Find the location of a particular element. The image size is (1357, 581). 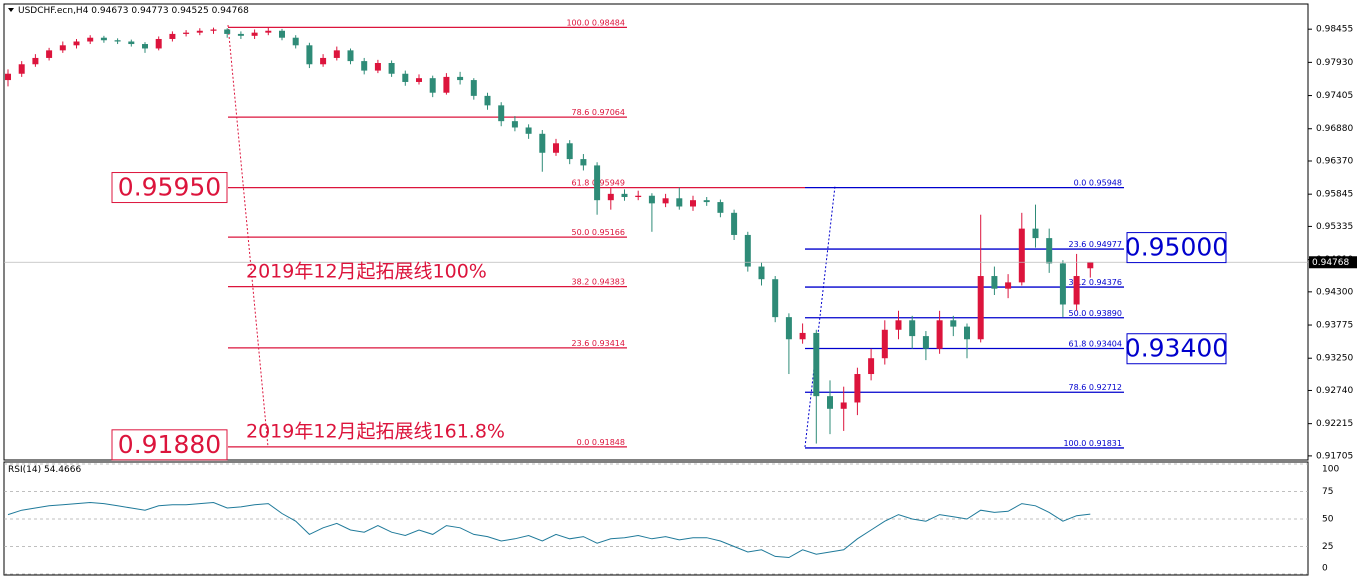

fib-label: 0.0 0.95948 is located at coordinates (1098, 182).